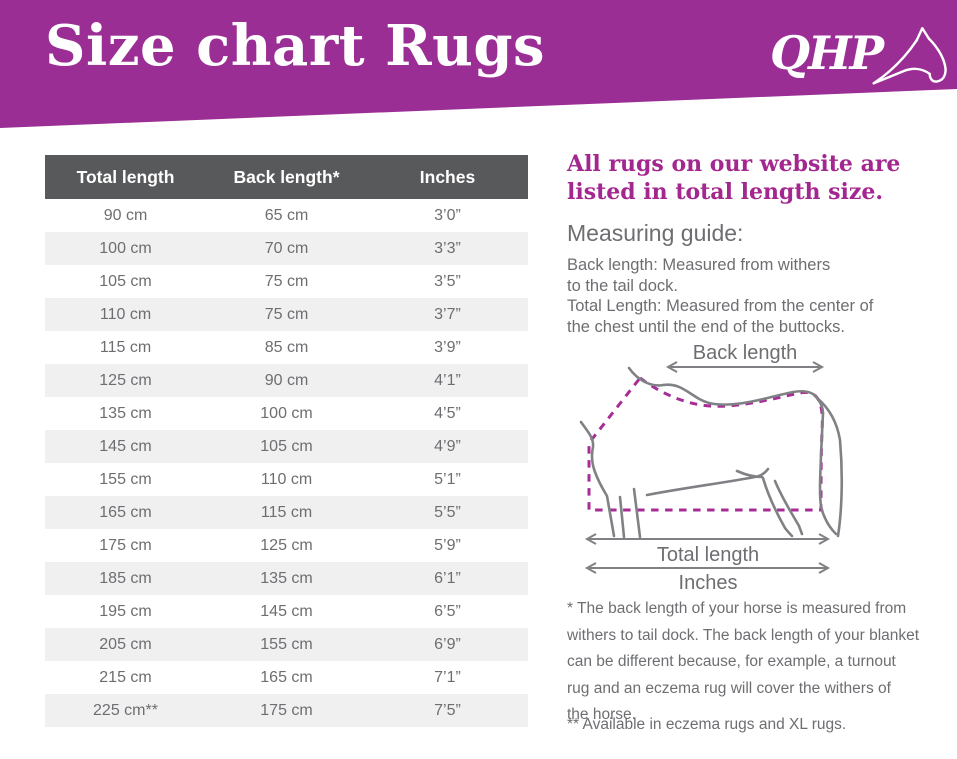 The image size is (957, 759). What do you see at coordinates (125, 177) in the screenshot?
I see `table-header-cell: Total length` at bounding box center [125, 177].